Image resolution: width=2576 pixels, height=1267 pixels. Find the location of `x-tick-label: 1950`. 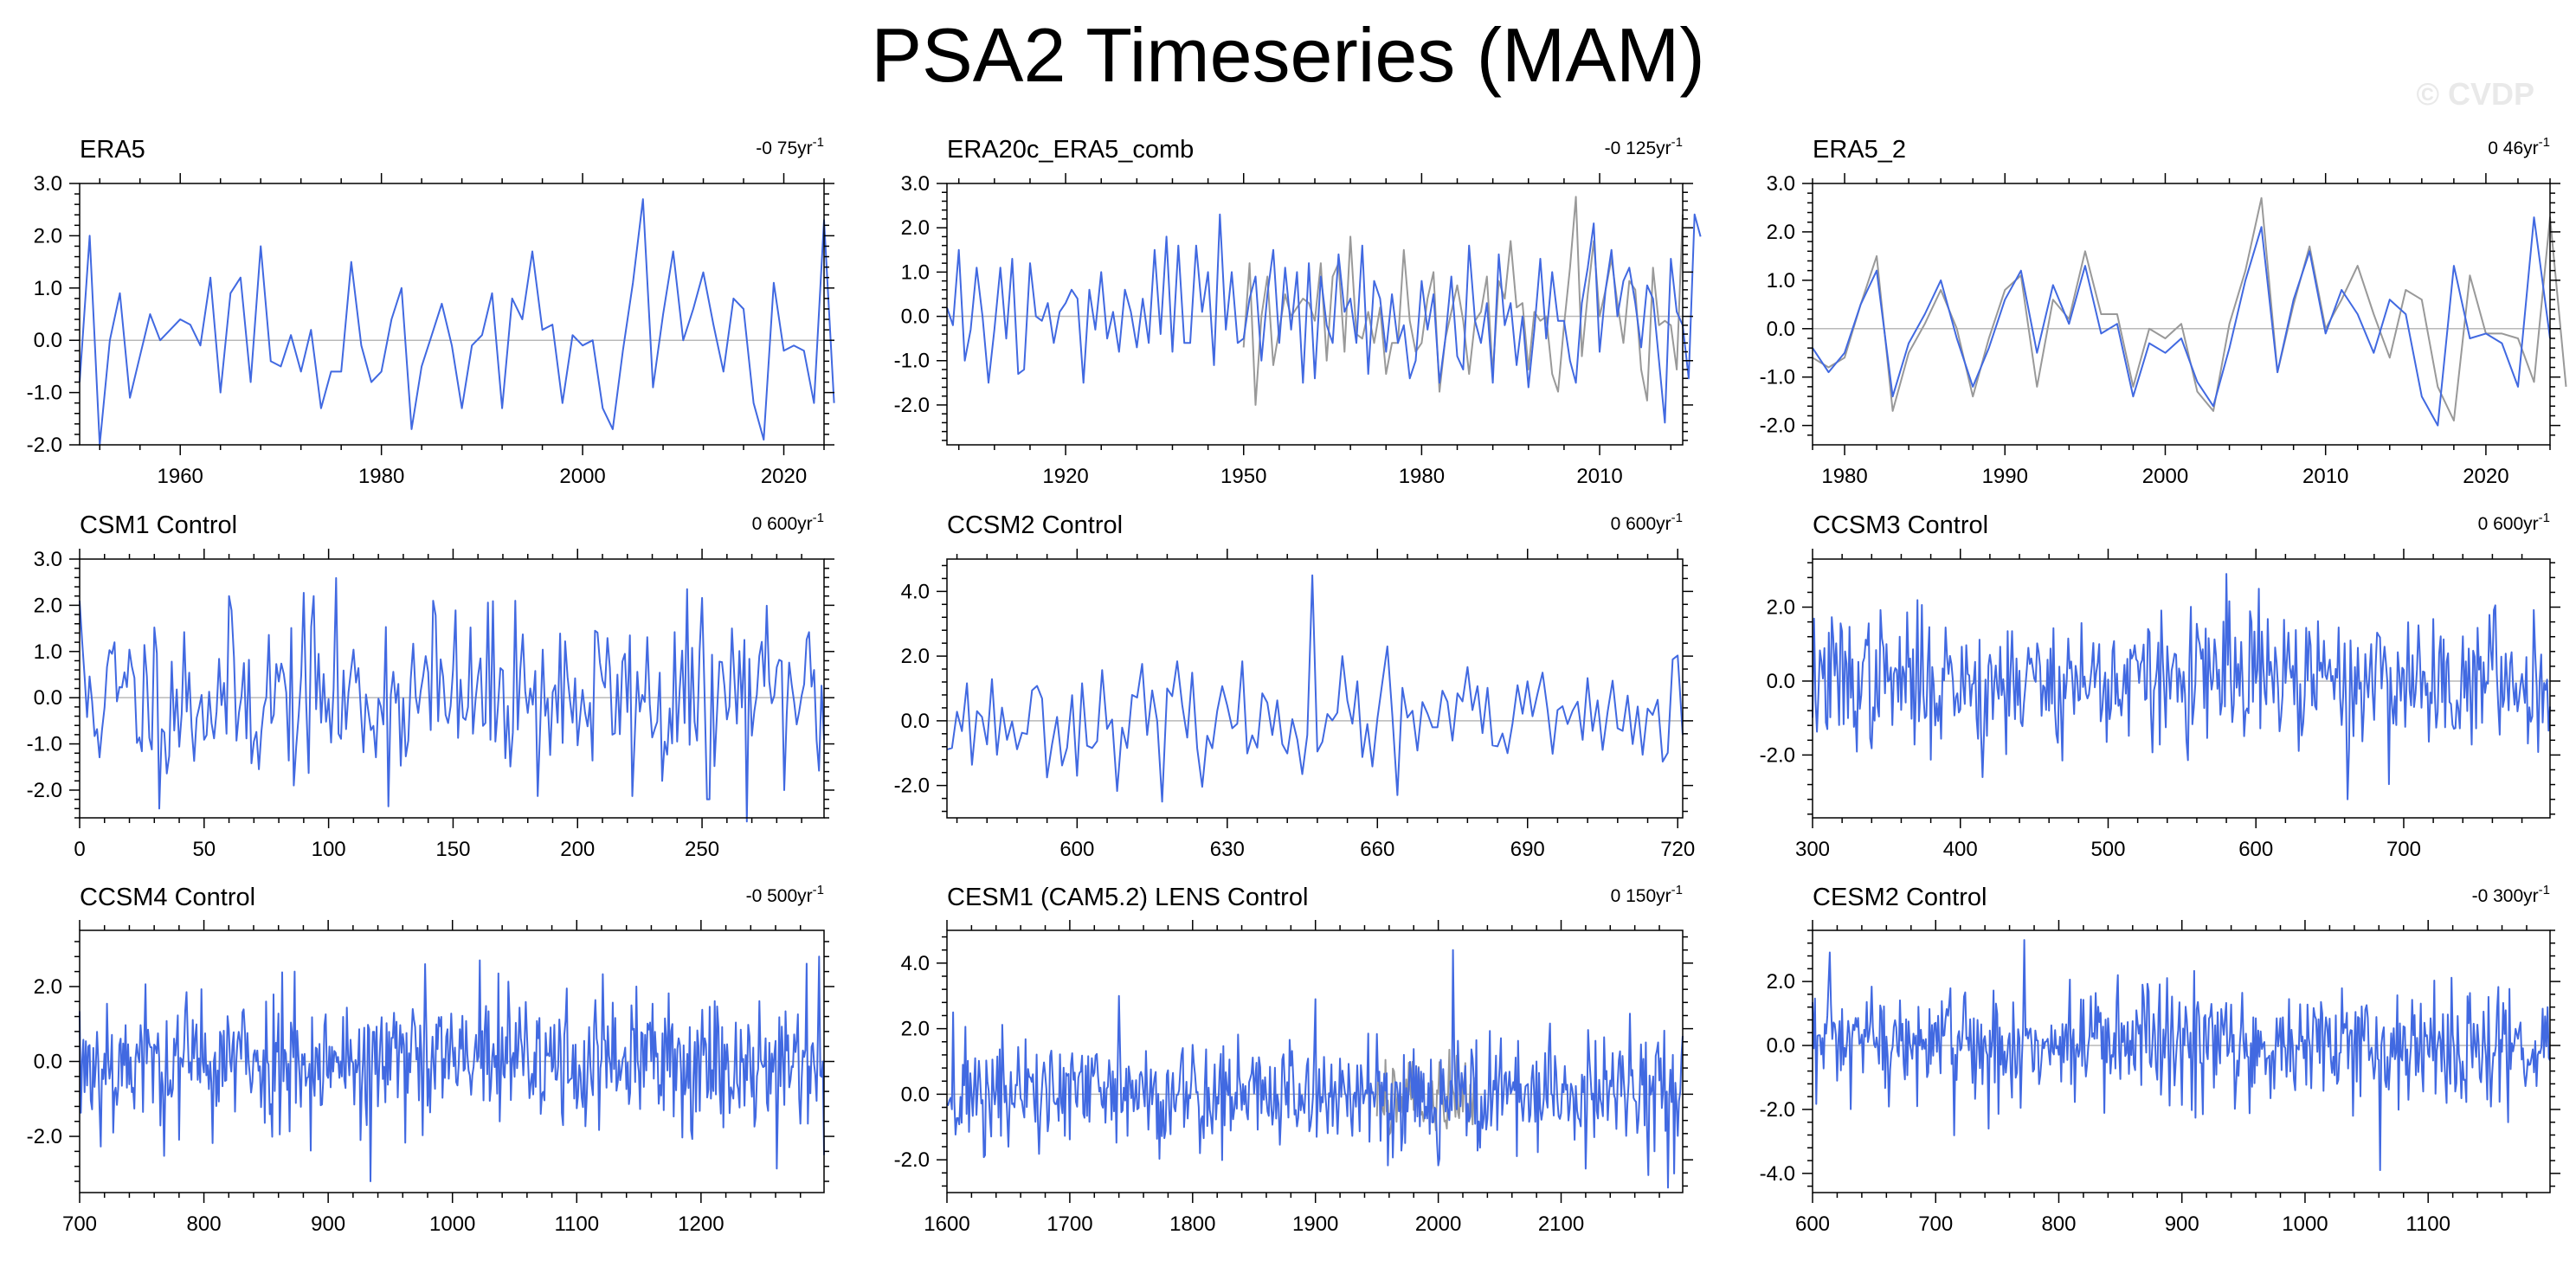

x-tick-label: 1950 is located at coordinates (1243, 477).